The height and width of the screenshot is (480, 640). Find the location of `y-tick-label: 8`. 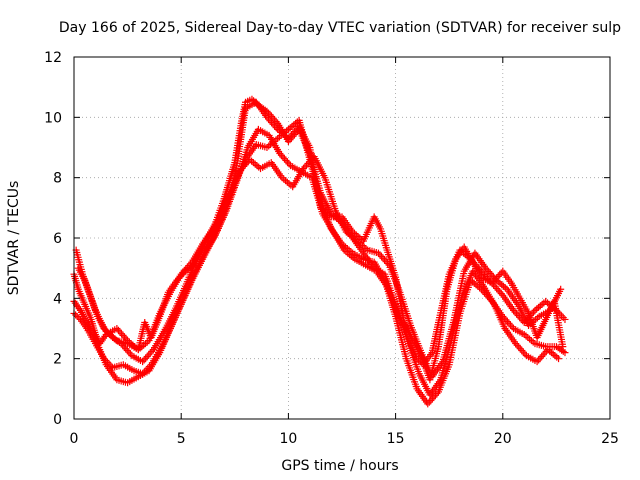

y-tick-label: 8 is located at coordinates (57, 179).